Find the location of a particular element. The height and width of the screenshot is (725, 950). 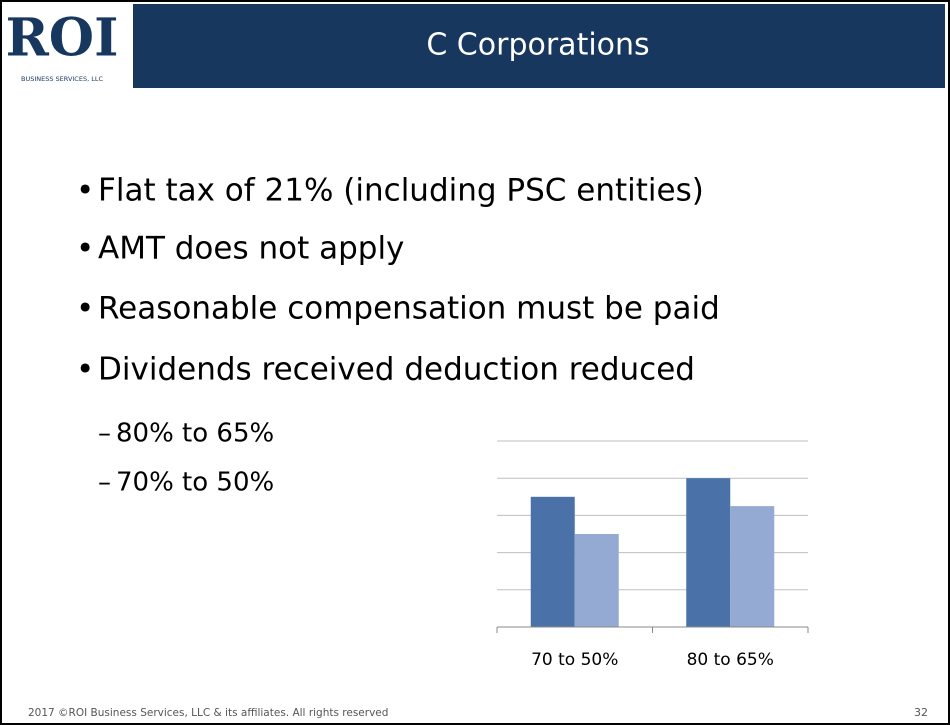

slide-title: C Corporations is located at coordinates (537, 45).